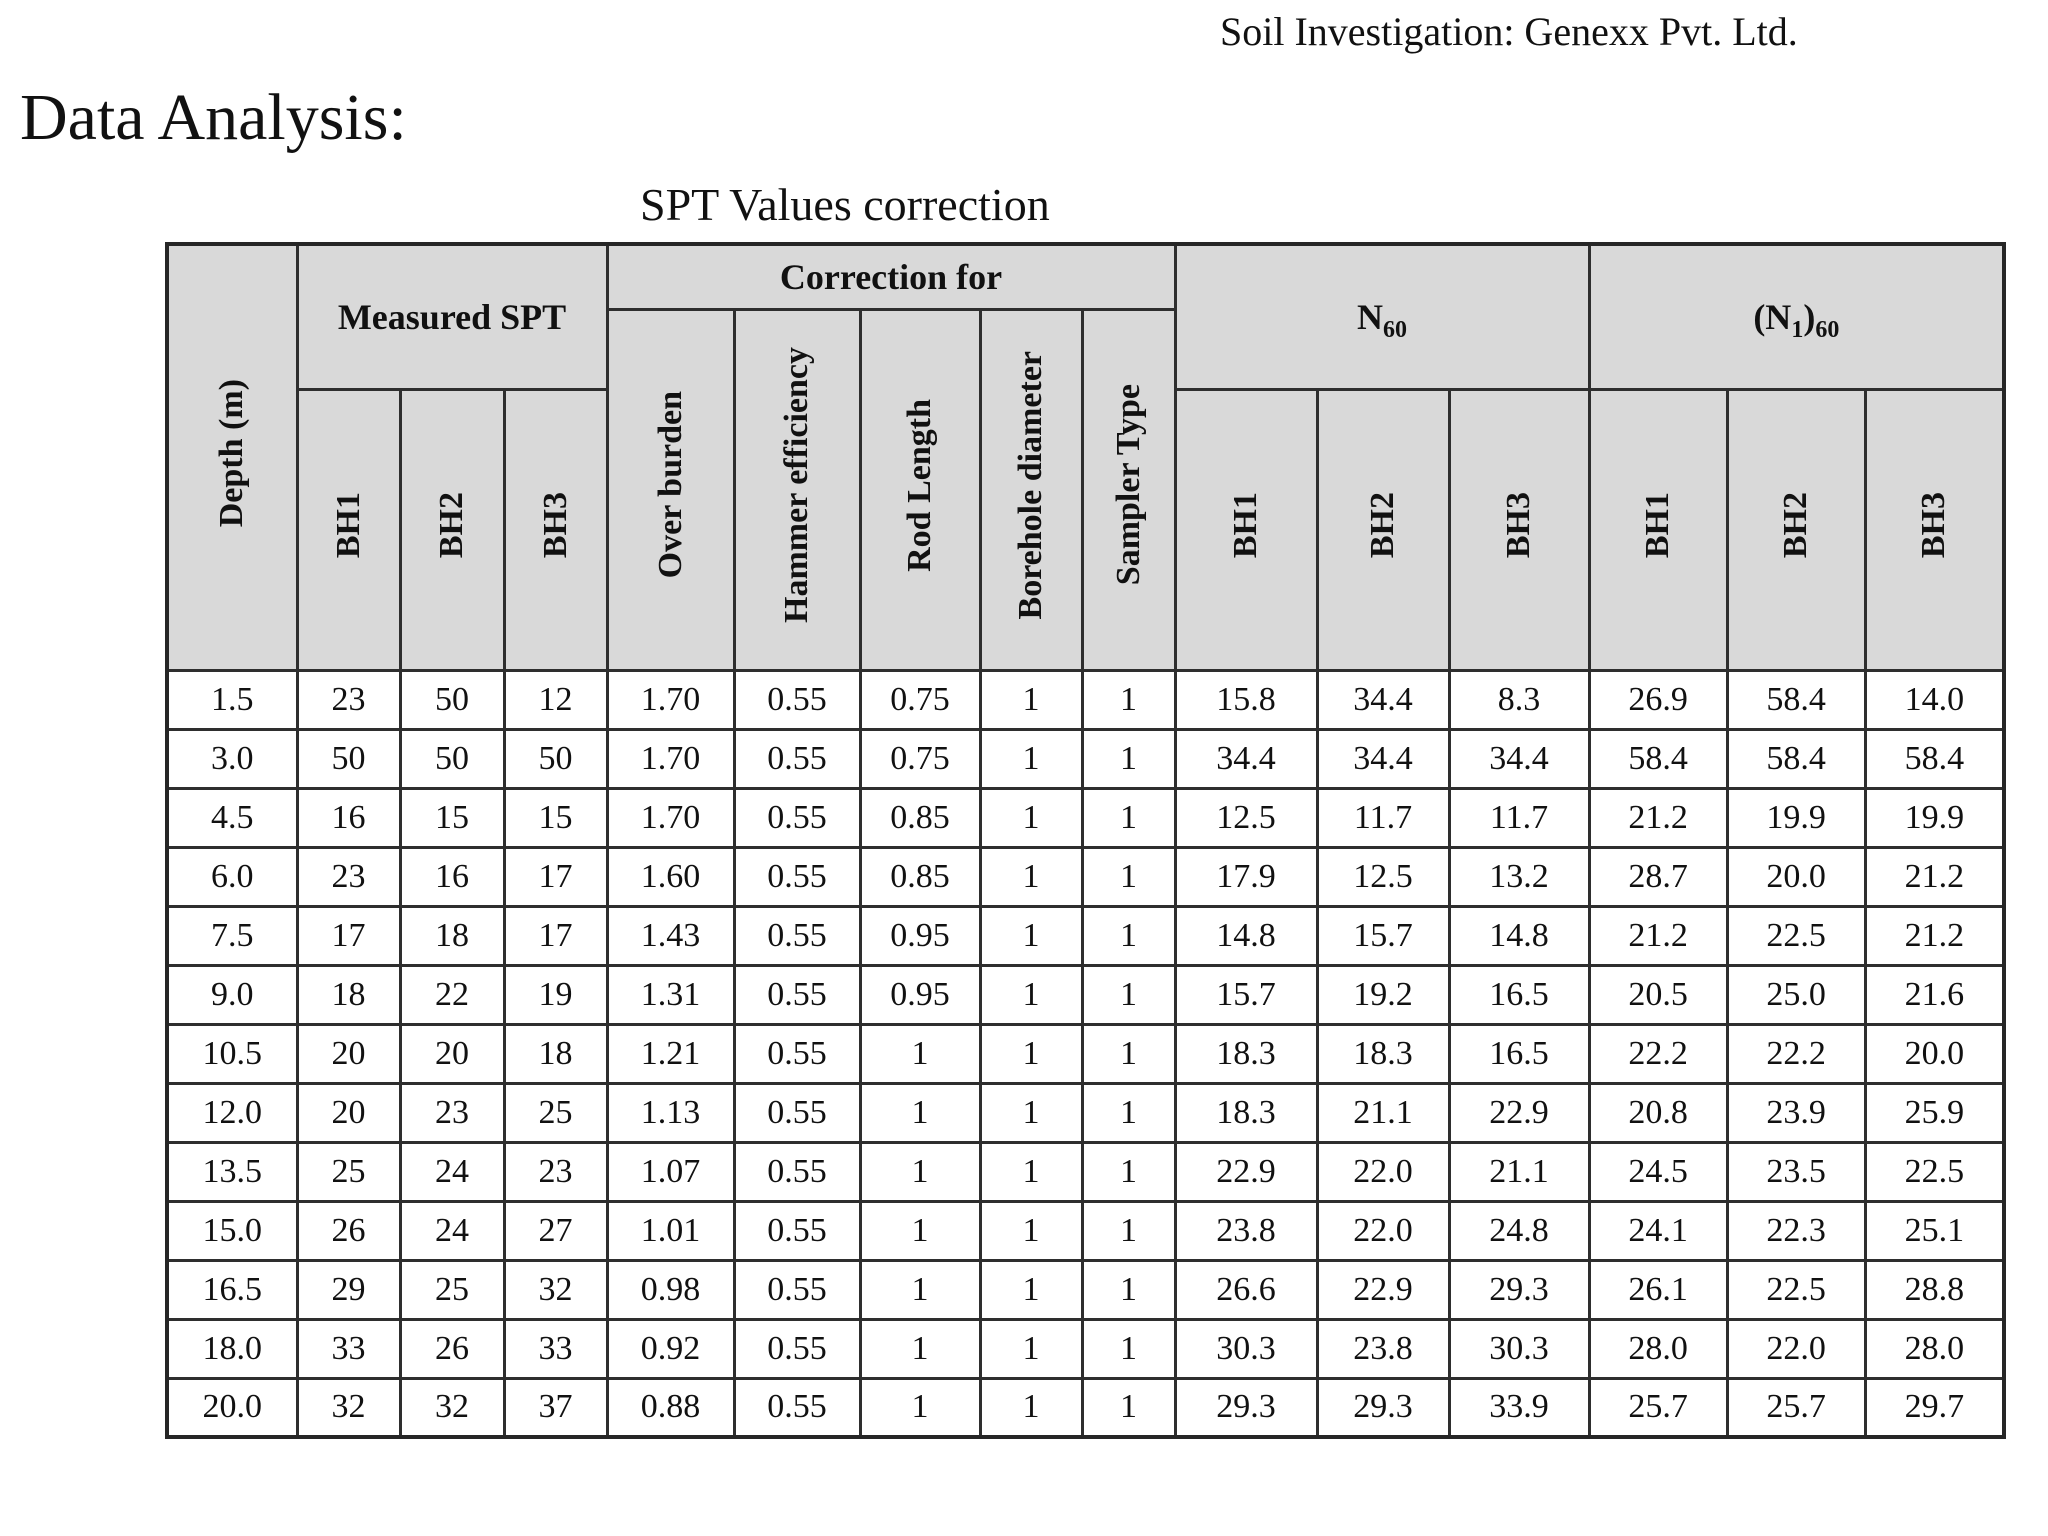 Image resolution: width=2048 pixels, height=1536 pixels. What do you see at coordinates (1246, 876) in the screenshot?
I see `value-cell: 17.9` at bounding box center [1246, 876].